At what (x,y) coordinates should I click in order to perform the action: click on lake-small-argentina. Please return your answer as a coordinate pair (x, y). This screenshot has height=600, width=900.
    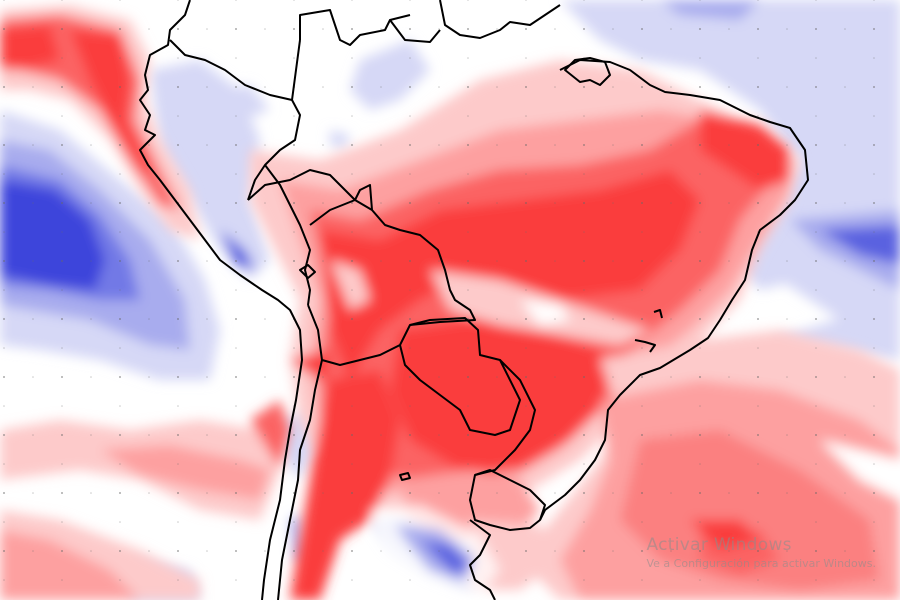
    Looking at the image, I should click on (405, 476).